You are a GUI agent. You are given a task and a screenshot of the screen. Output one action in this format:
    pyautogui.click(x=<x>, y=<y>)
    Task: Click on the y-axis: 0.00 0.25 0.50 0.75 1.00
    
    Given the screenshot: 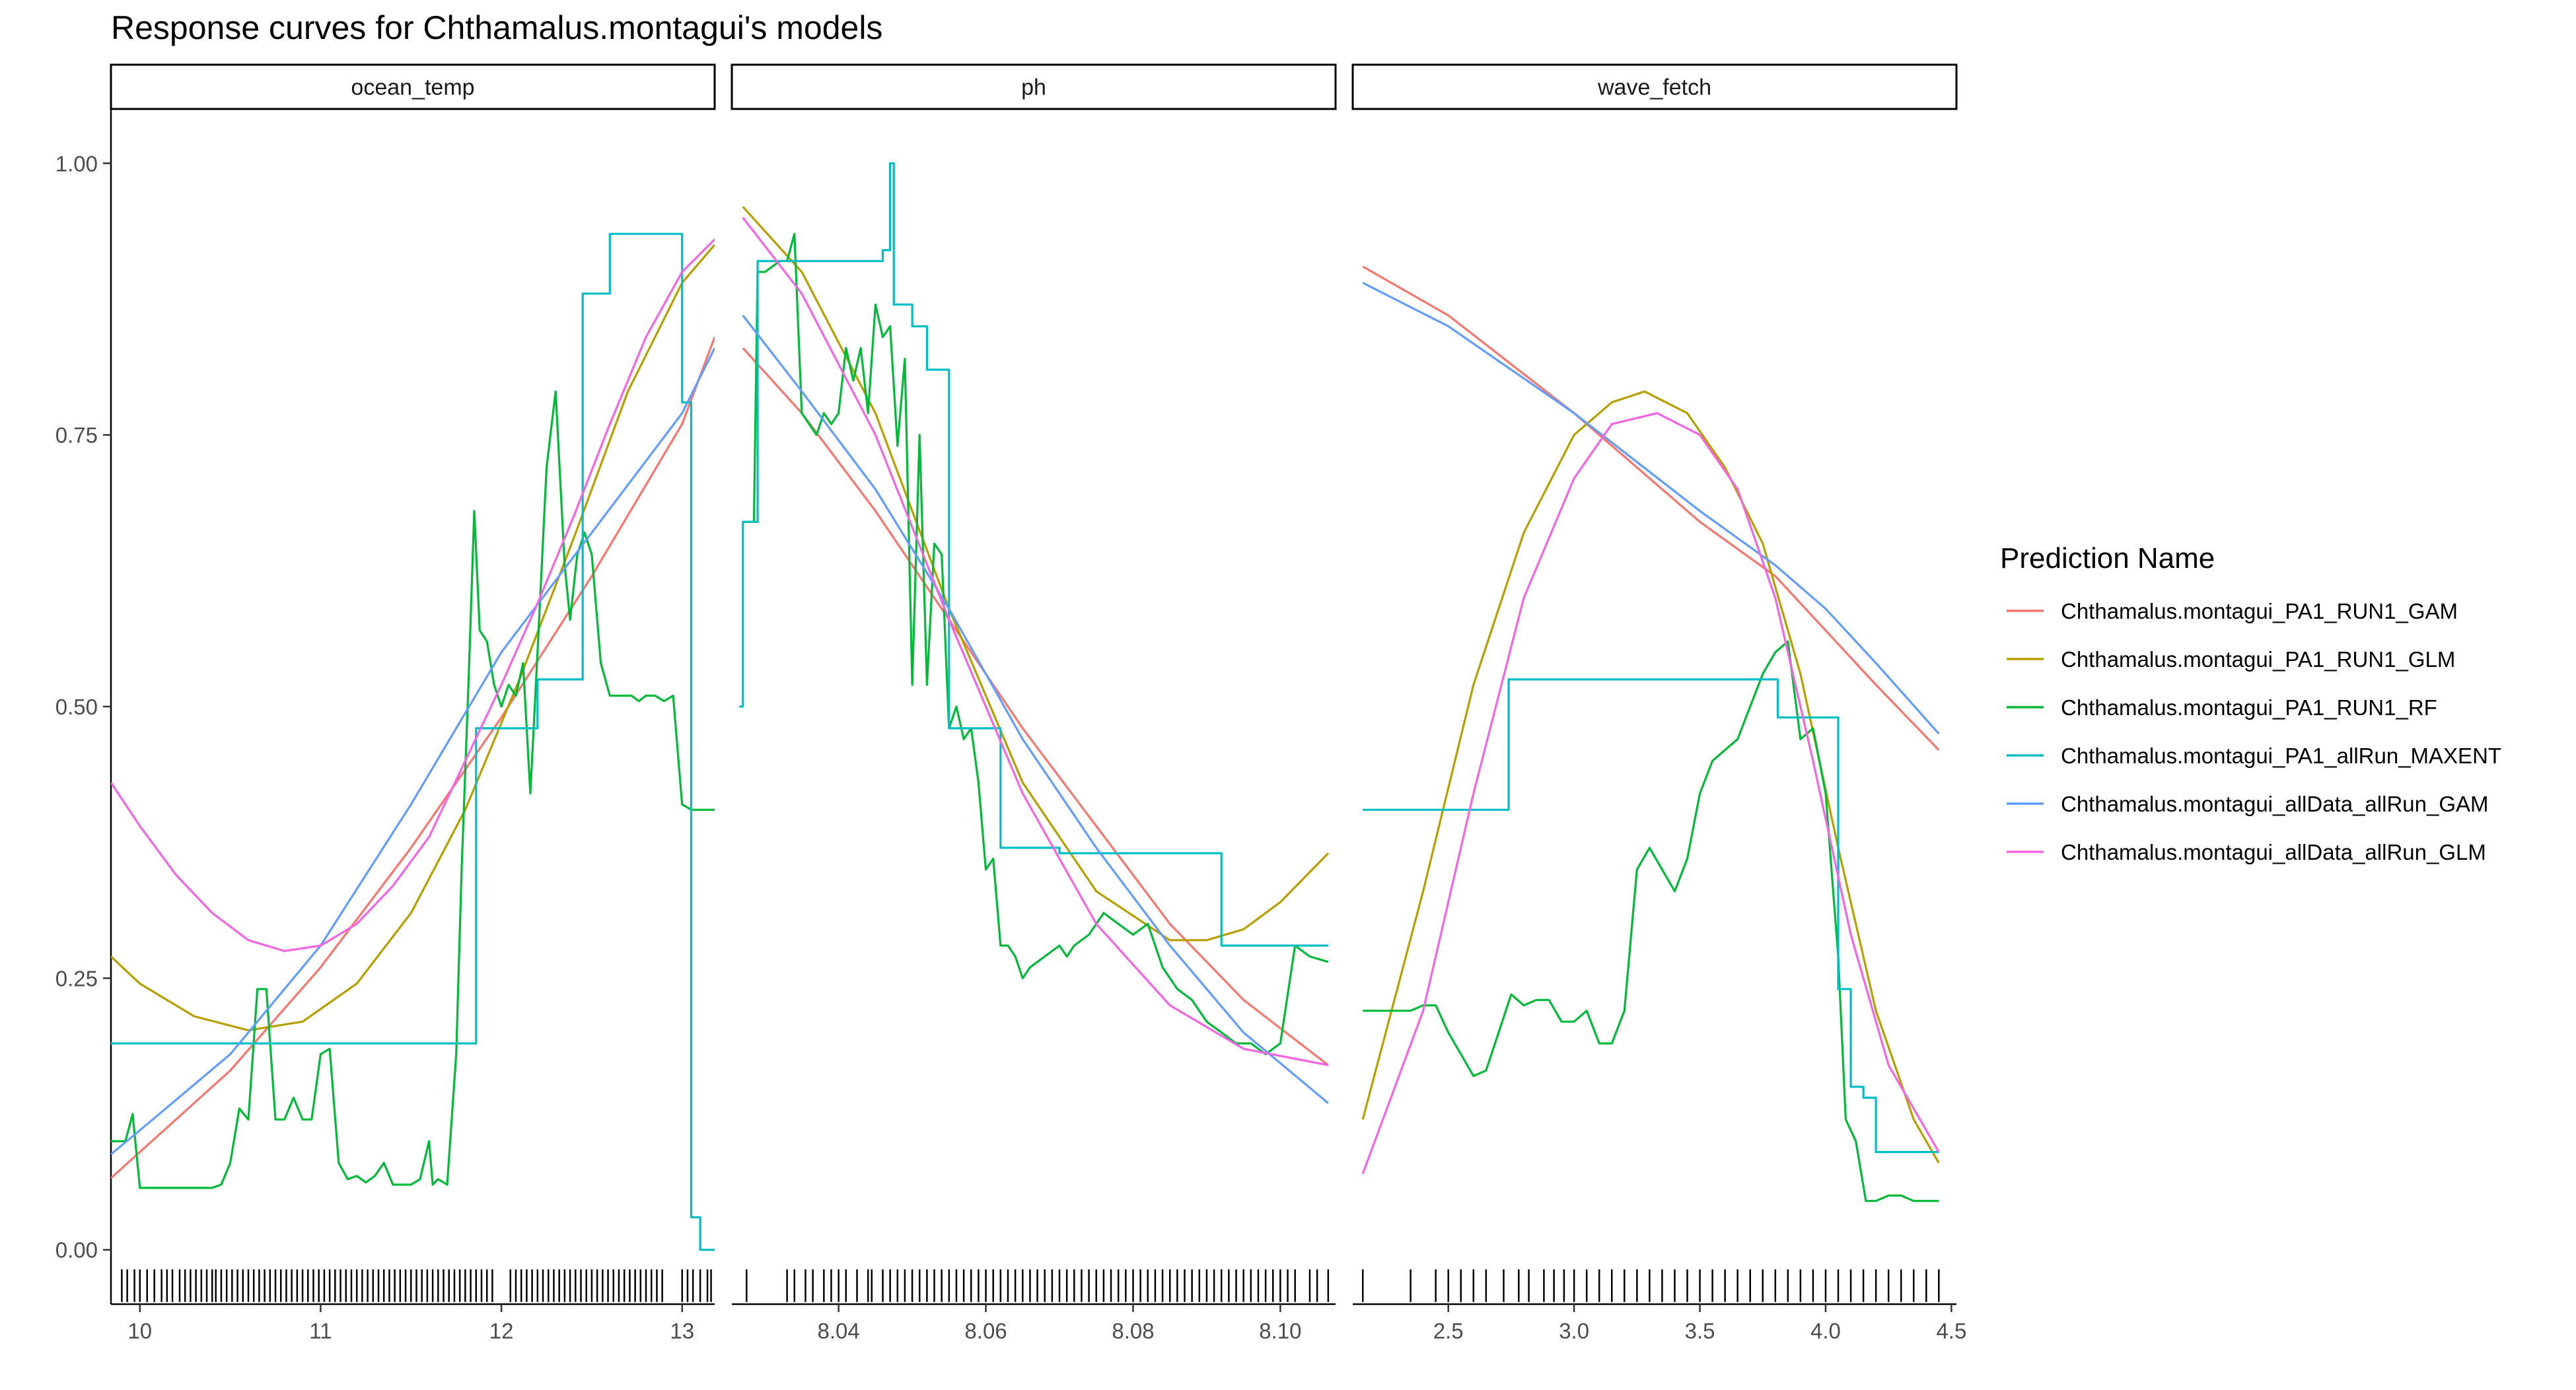 What is the action you would take?
    pyautogui.click(x=83, y=706)
    